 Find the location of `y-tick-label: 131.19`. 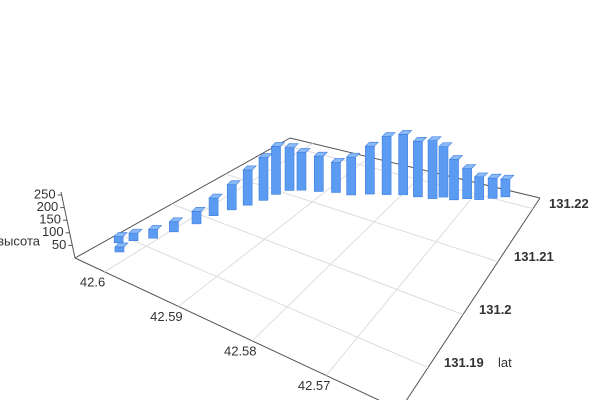

y-tick-label: 131.19 is located at coordinates (464, 362).